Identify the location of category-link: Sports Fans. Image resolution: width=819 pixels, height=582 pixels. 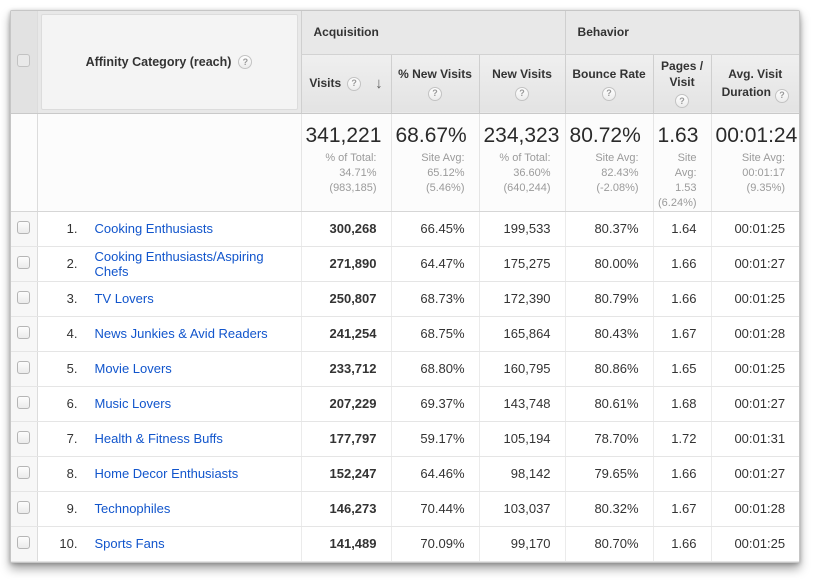
(129, 544).